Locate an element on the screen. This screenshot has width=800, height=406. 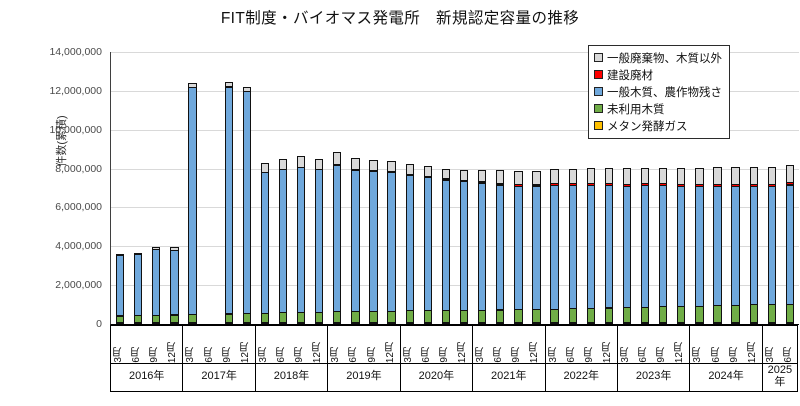
bar-2017年12月 is located at coordinates (246, 205).